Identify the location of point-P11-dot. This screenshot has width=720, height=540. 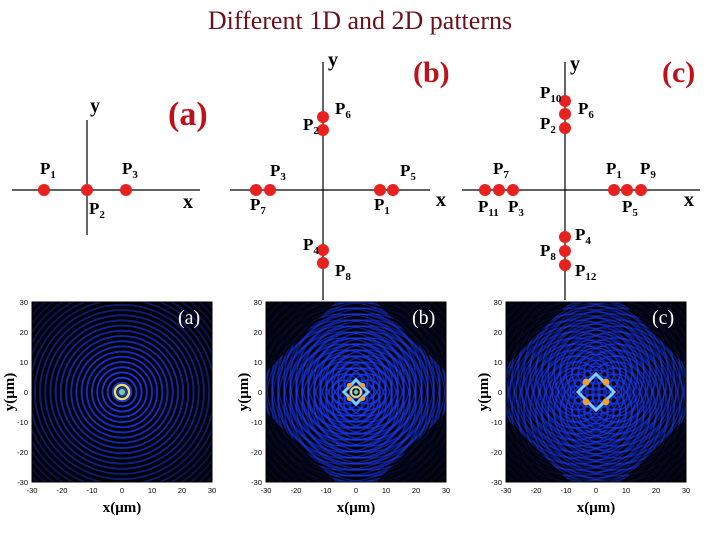
(485, 190).